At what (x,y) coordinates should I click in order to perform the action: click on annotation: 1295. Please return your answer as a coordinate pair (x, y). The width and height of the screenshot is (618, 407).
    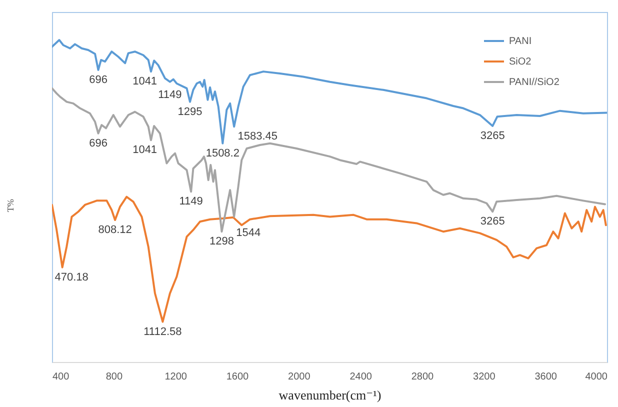
    Looking at the image, I should click on (190, 112).